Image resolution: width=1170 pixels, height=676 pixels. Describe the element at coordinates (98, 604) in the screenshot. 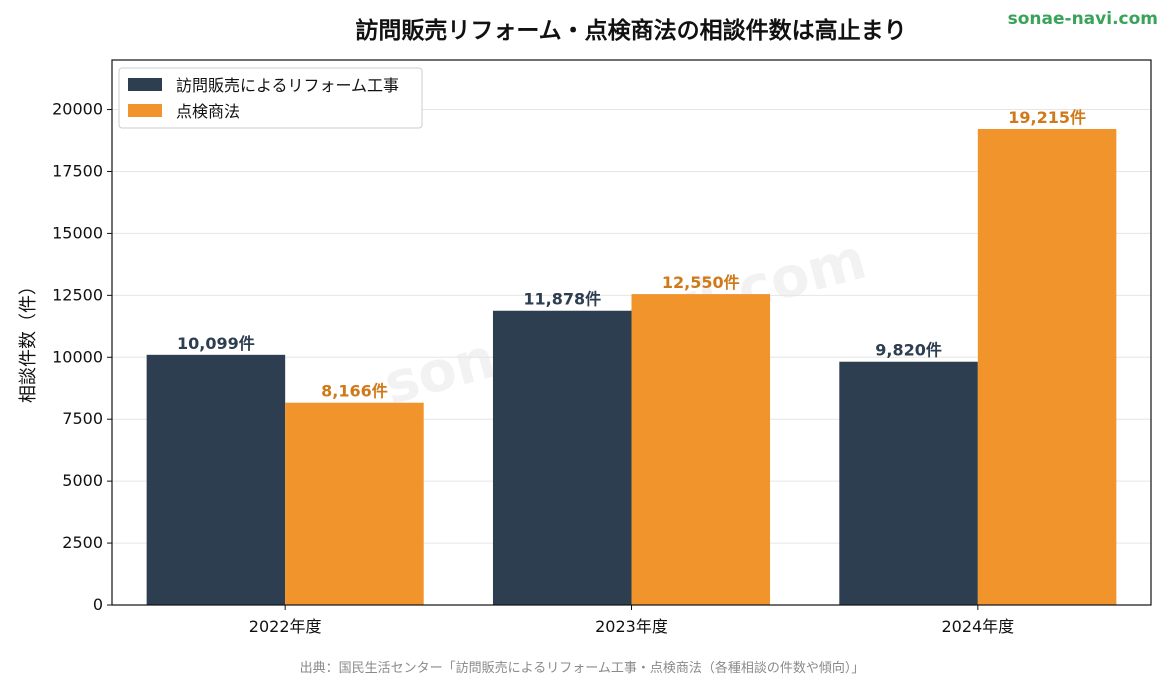

I see `y-tick-label: 0` at that location.